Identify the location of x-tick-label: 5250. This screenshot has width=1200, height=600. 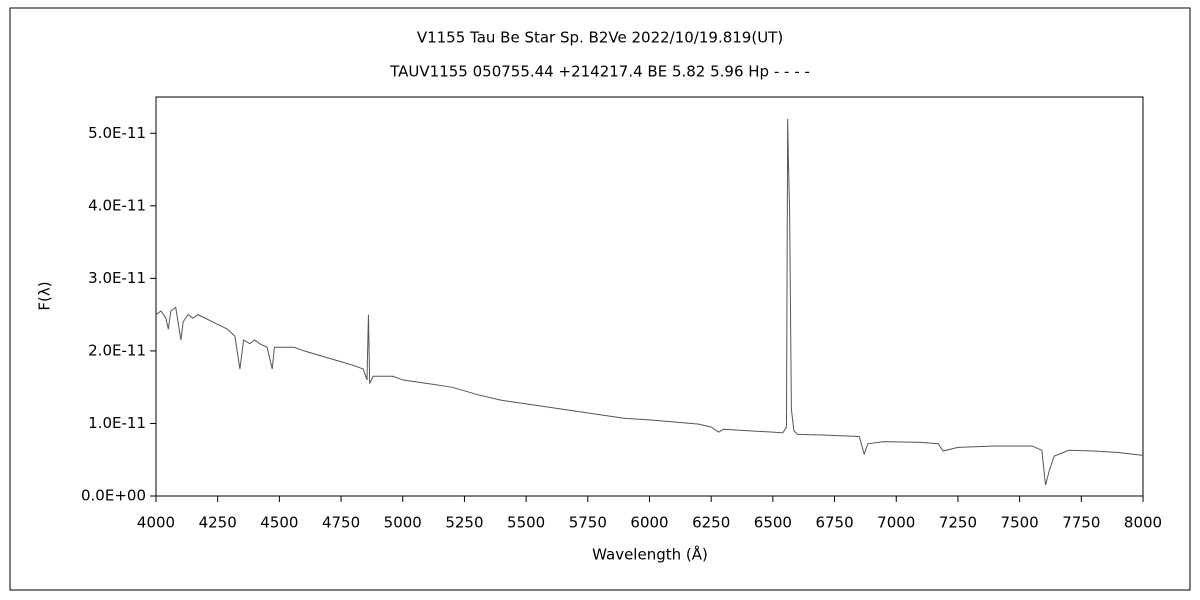
(464, 523).